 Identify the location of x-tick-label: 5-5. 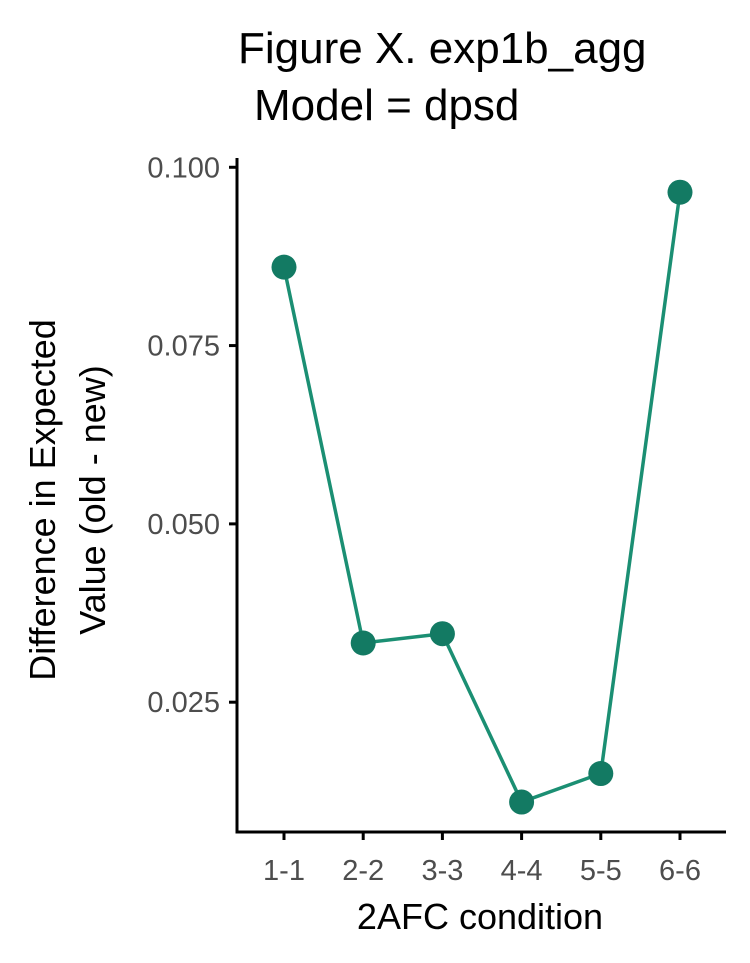
(601, 871).